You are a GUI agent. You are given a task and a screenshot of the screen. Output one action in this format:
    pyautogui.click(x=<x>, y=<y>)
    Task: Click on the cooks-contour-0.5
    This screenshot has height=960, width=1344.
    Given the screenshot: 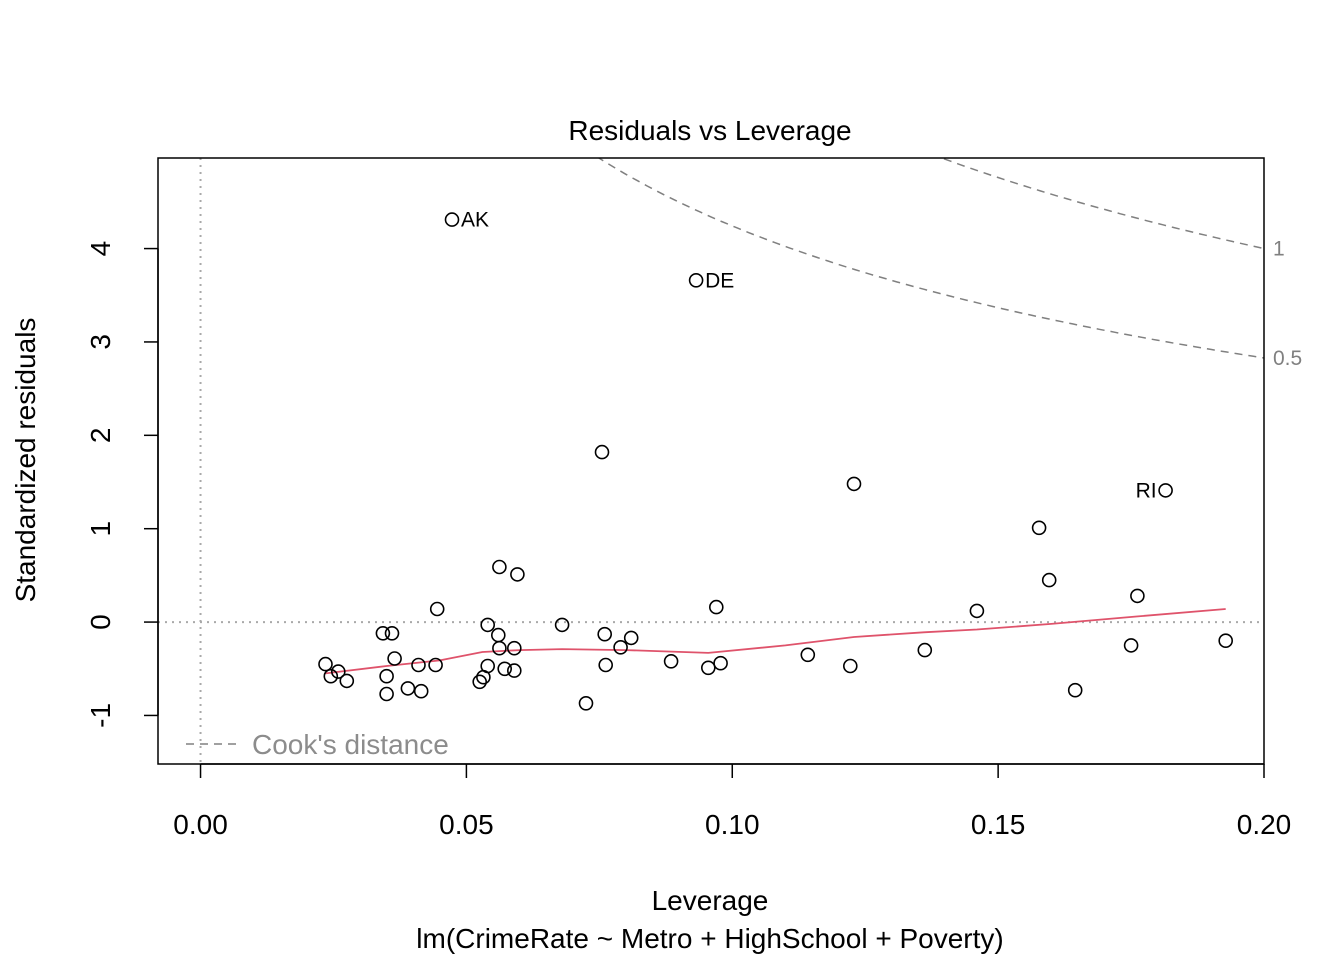 What is the action you would take?
    pyautogui.click(x=930, y=258)
    